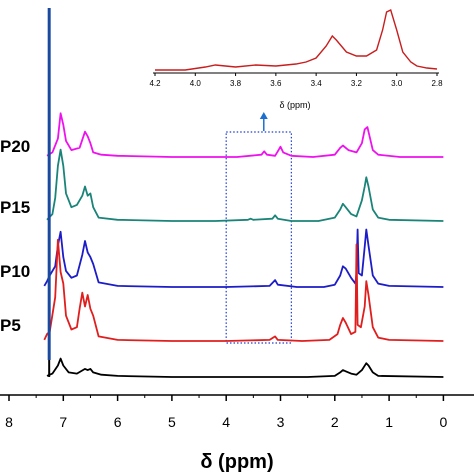 The height and width of the screenshot is (474, 474). I want to click on highlight-box, so click(258, 237).